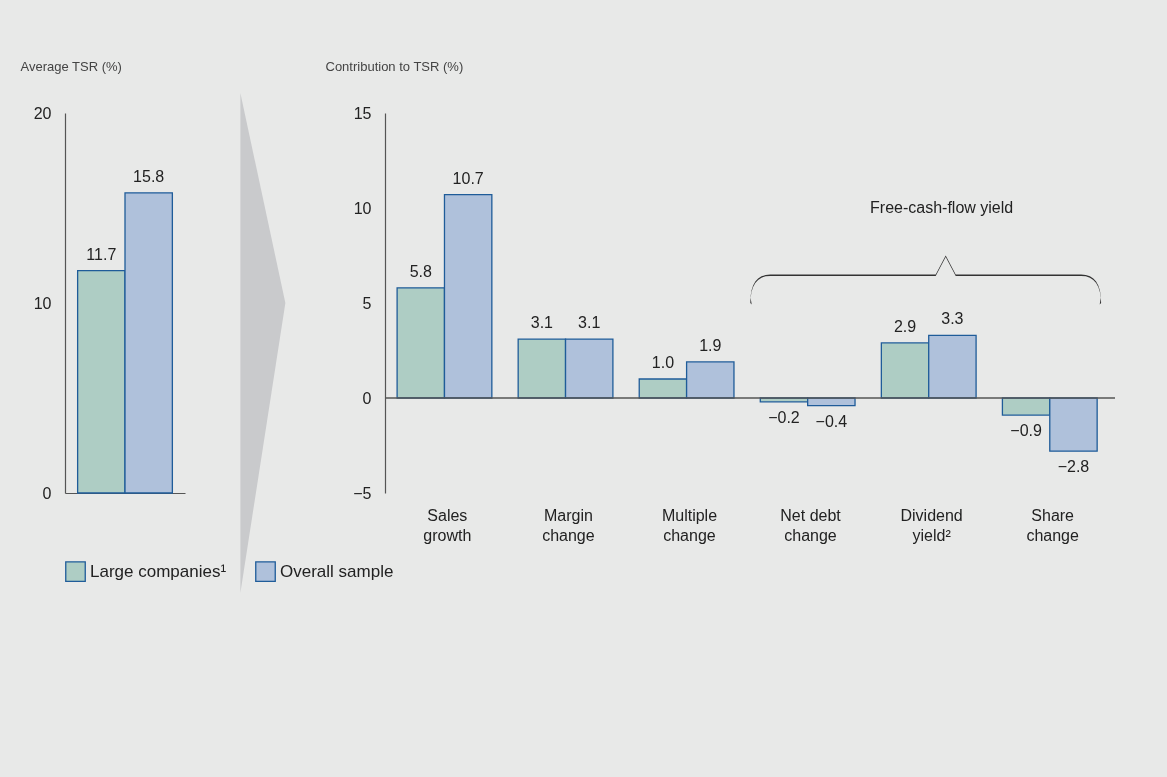  Describe the element at coordinates (942, 207) in the screenshot. I see `annotation: Free-cash-flow yield` at that location.